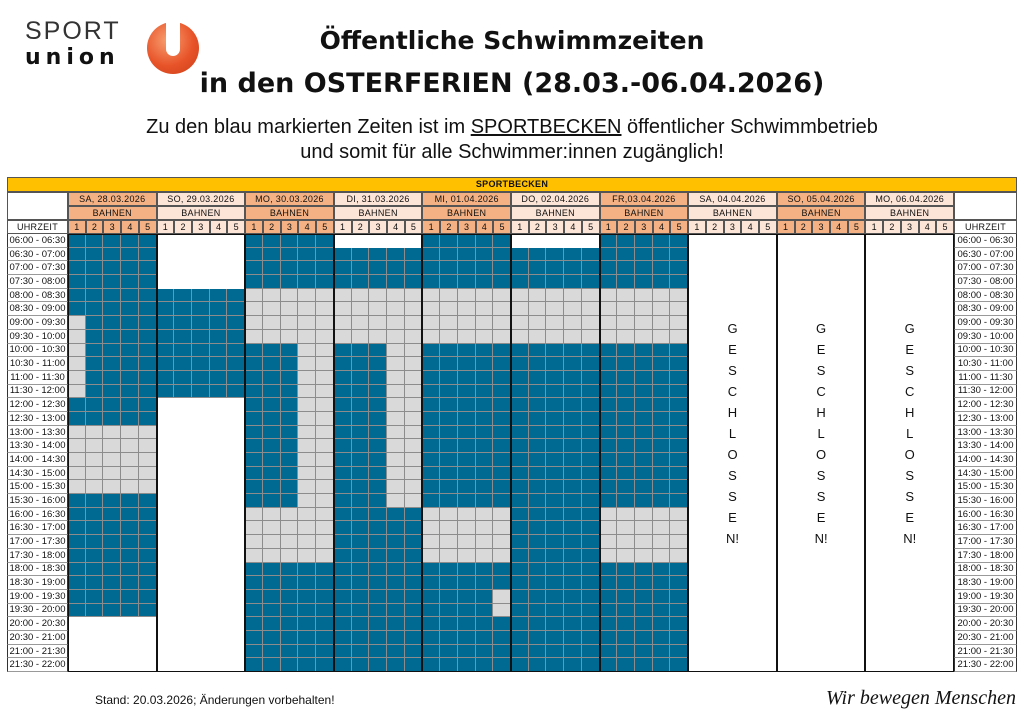  Describe the element at coordinates (37, 542) in the screenshot. I see `time-label-left: 17:00 - 17:30` at that location.